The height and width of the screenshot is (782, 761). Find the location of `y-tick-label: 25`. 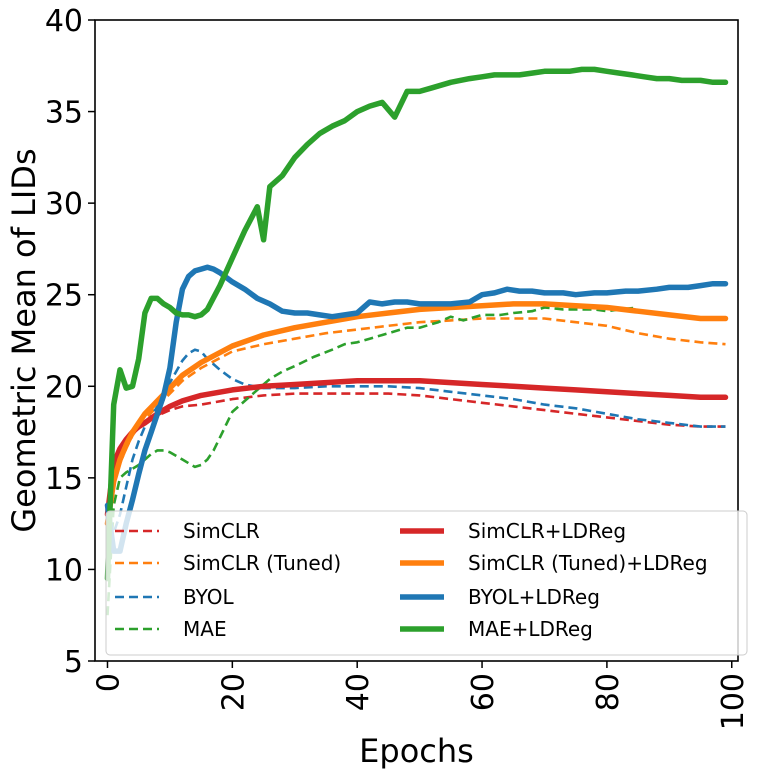

y-tick-label: 25 is located at coordinates (64, 296).